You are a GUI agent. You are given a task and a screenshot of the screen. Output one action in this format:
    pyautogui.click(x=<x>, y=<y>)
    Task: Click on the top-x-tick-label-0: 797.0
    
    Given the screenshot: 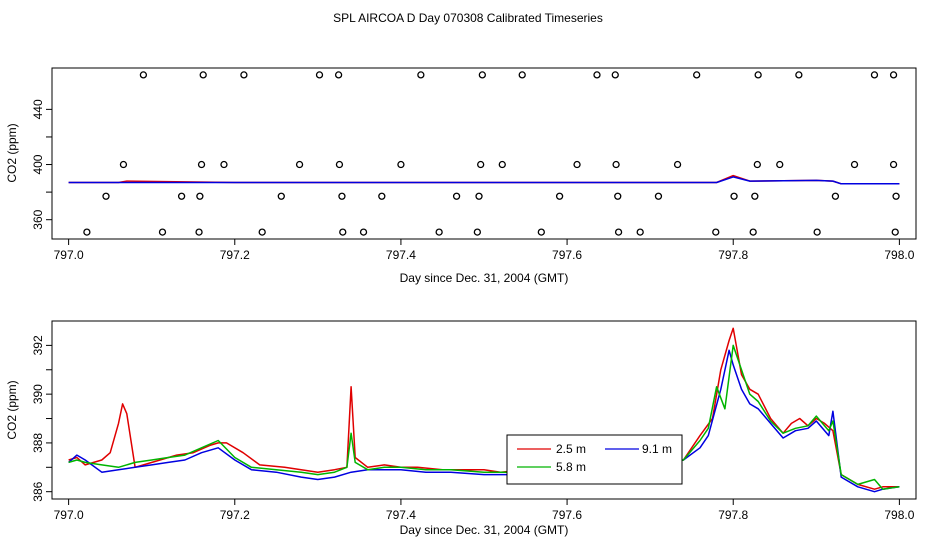 What is the action you would take?
    pyautogui.click(x=69, y=255)
    